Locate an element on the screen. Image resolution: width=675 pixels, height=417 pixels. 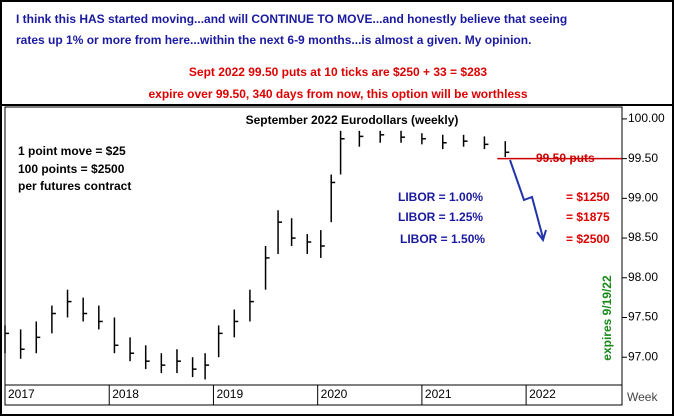
y-tick-label: 100.00 is located at coordinates (646, 118).